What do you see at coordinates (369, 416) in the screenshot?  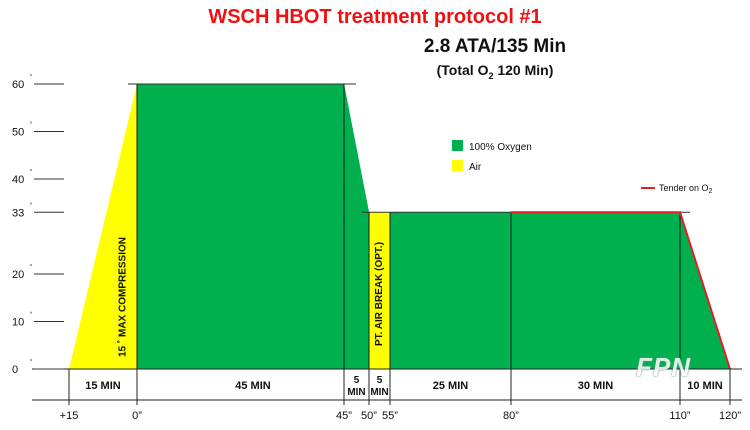 I see `x-tick-label-3: 50”` at bounding box center [369, 416].